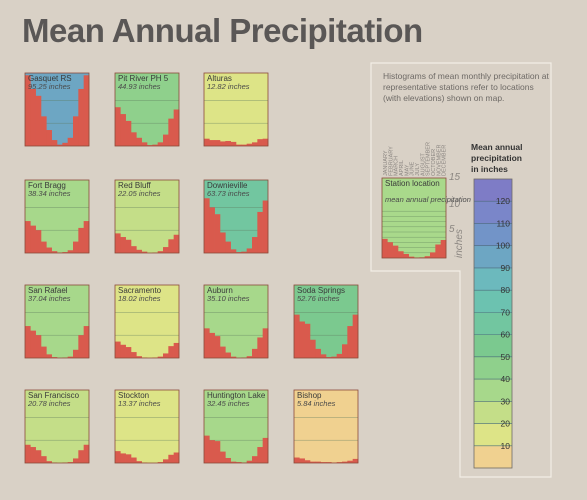 The height and width of the screenshot is (500, 587). I want to click on scale-tick-label: 10, so click(455, 204).